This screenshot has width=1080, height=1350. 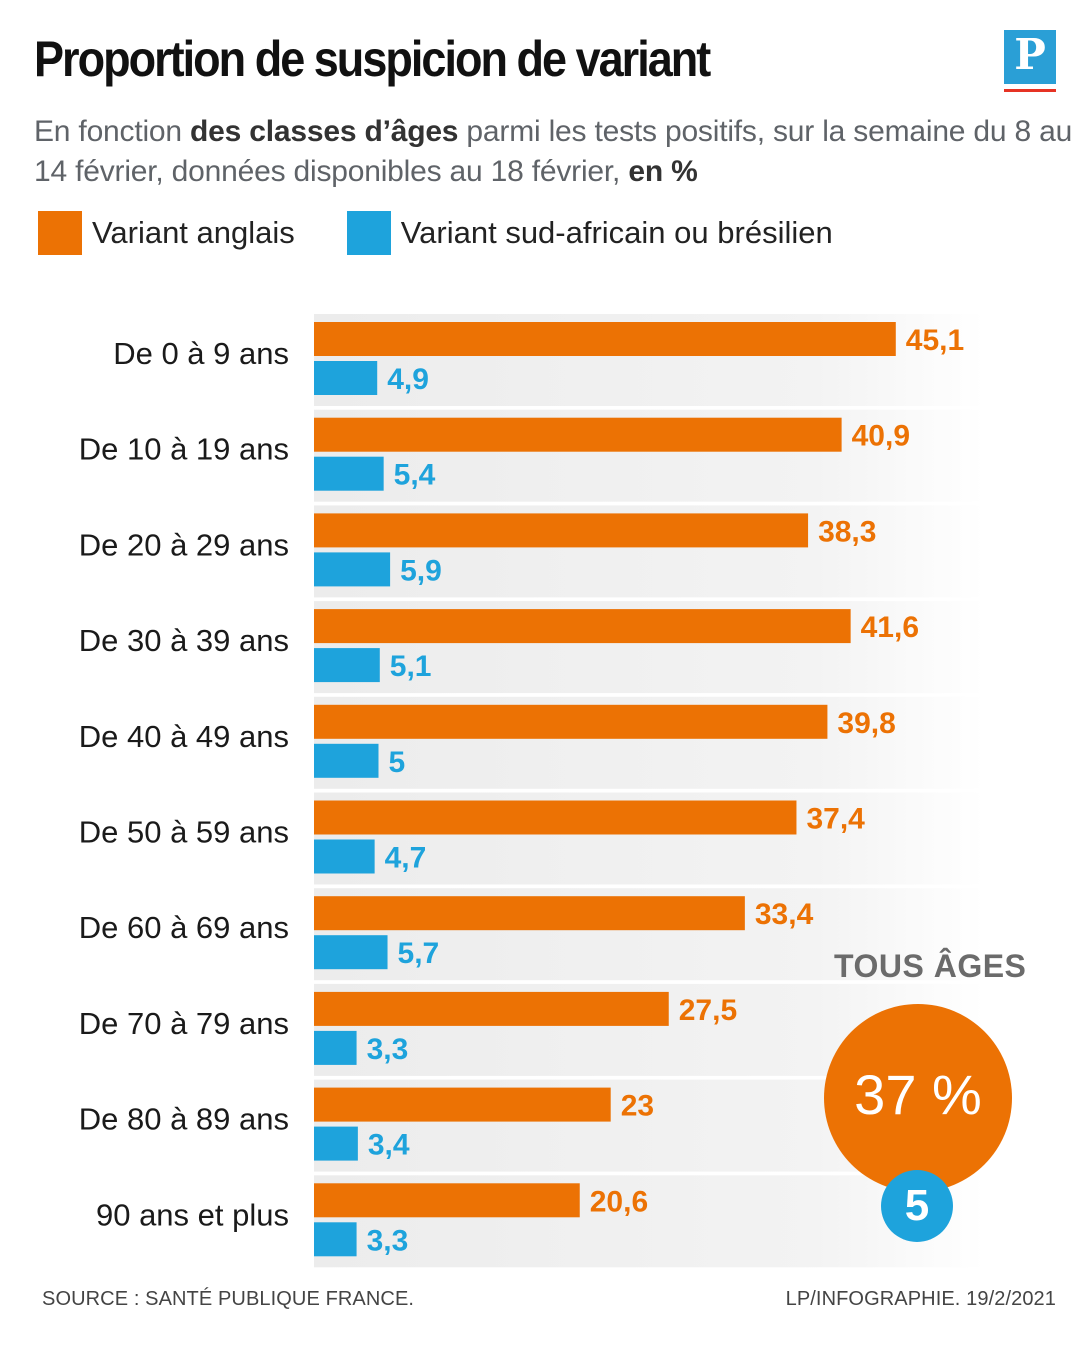 I want to click on data-label: 5, so click(x=397, y=762).